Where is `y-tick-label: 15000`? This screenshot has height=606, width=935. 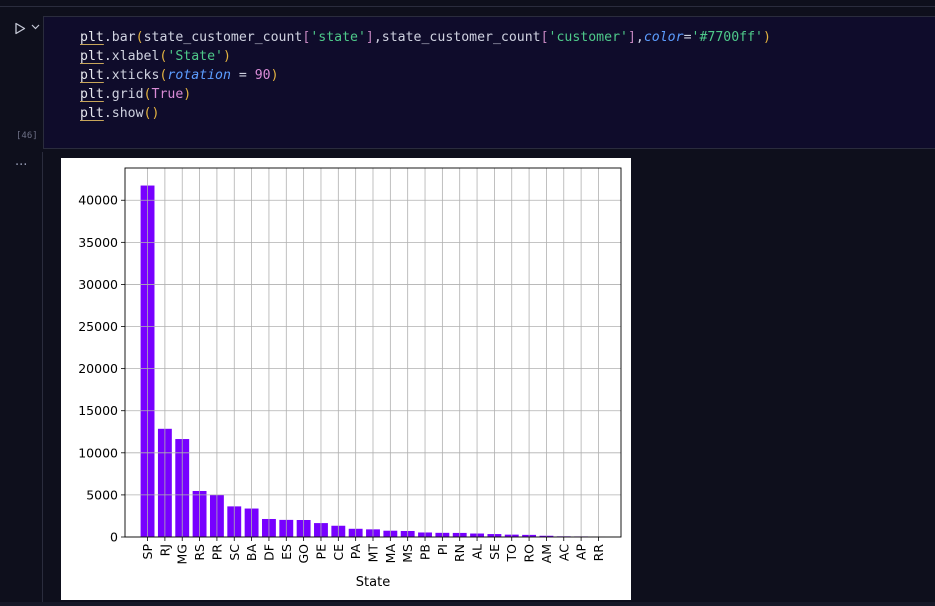
y-tick-label: 15000 is located at coordinates (98, 410).